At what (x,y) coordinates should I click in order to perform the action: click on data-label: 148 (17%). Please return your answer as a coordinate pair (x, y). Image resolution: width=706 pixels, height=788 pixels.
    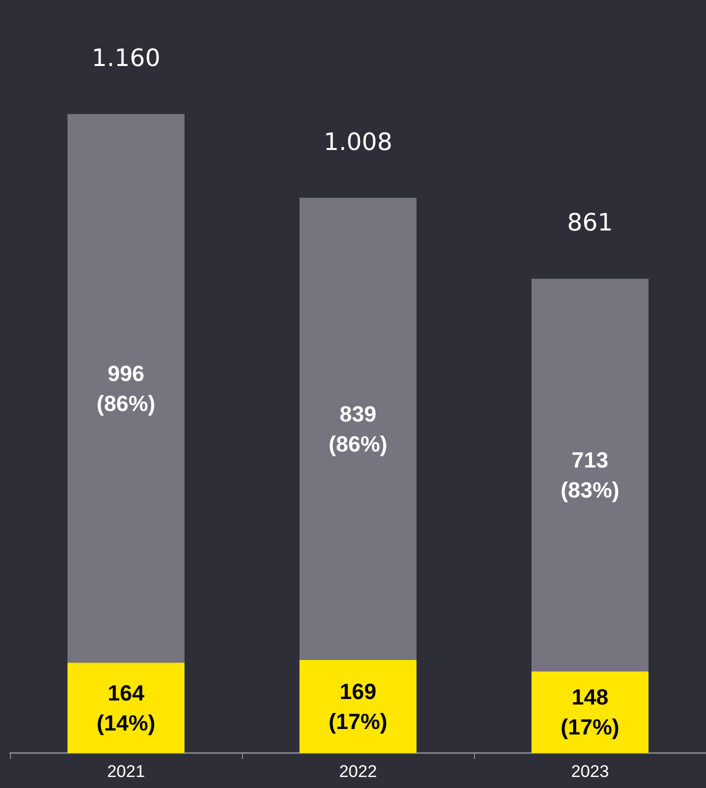
    Looking at the image, I should click on (590, 712).